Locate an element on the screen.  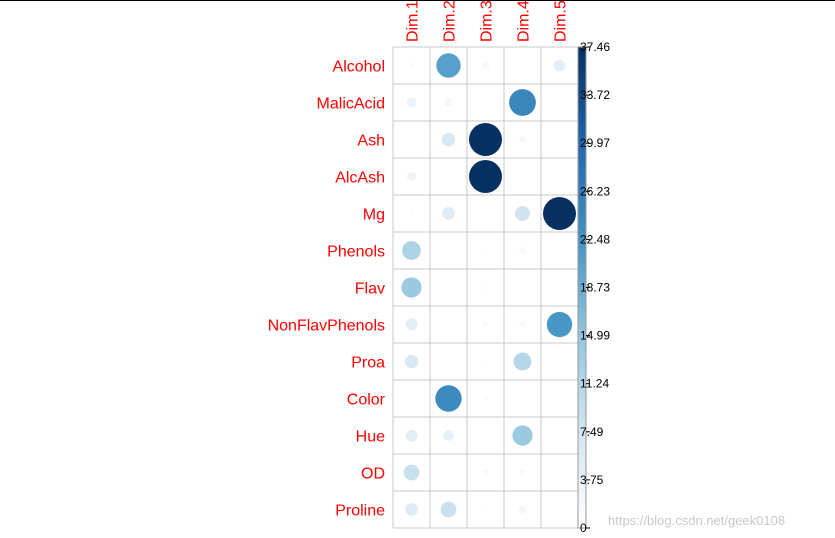
column-label: Dim.3 is located at coordinates (487, 21).